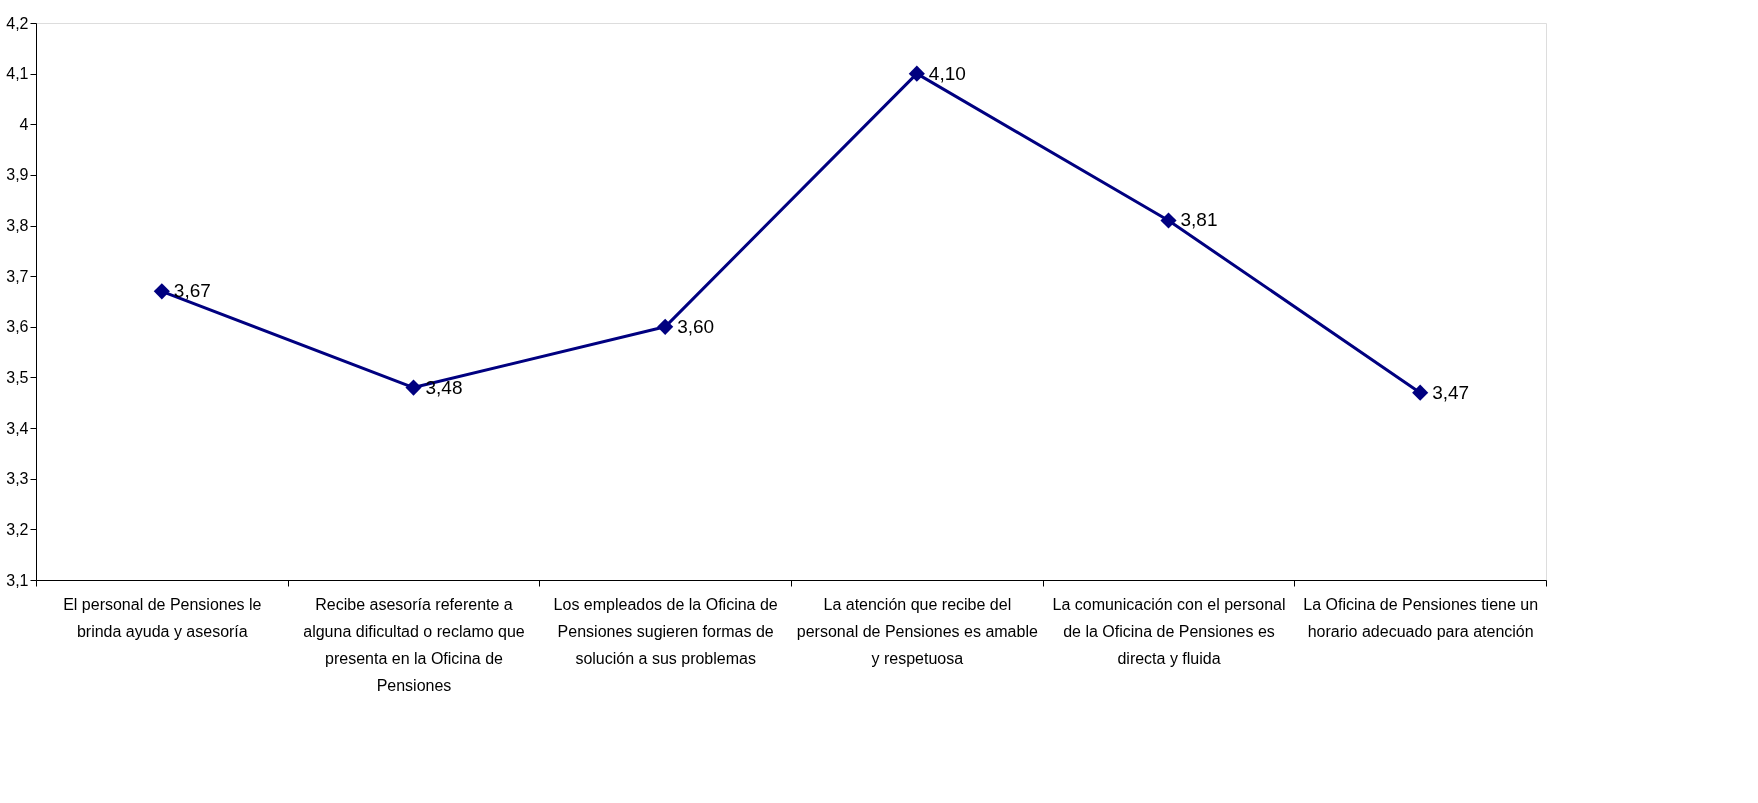 This screenshot has height=803, width=1758. I want to click on y-tick-label: 3,6, so click(17, 327).